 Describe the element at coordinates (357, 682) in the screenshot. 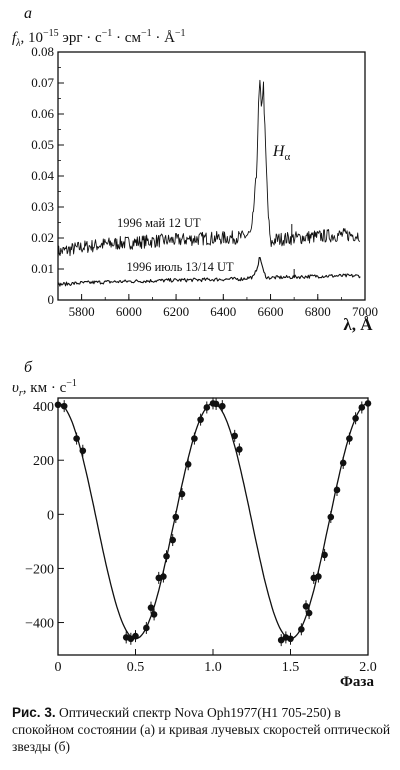

I see `panel-b-x-axis-label: Фаза` at that location.